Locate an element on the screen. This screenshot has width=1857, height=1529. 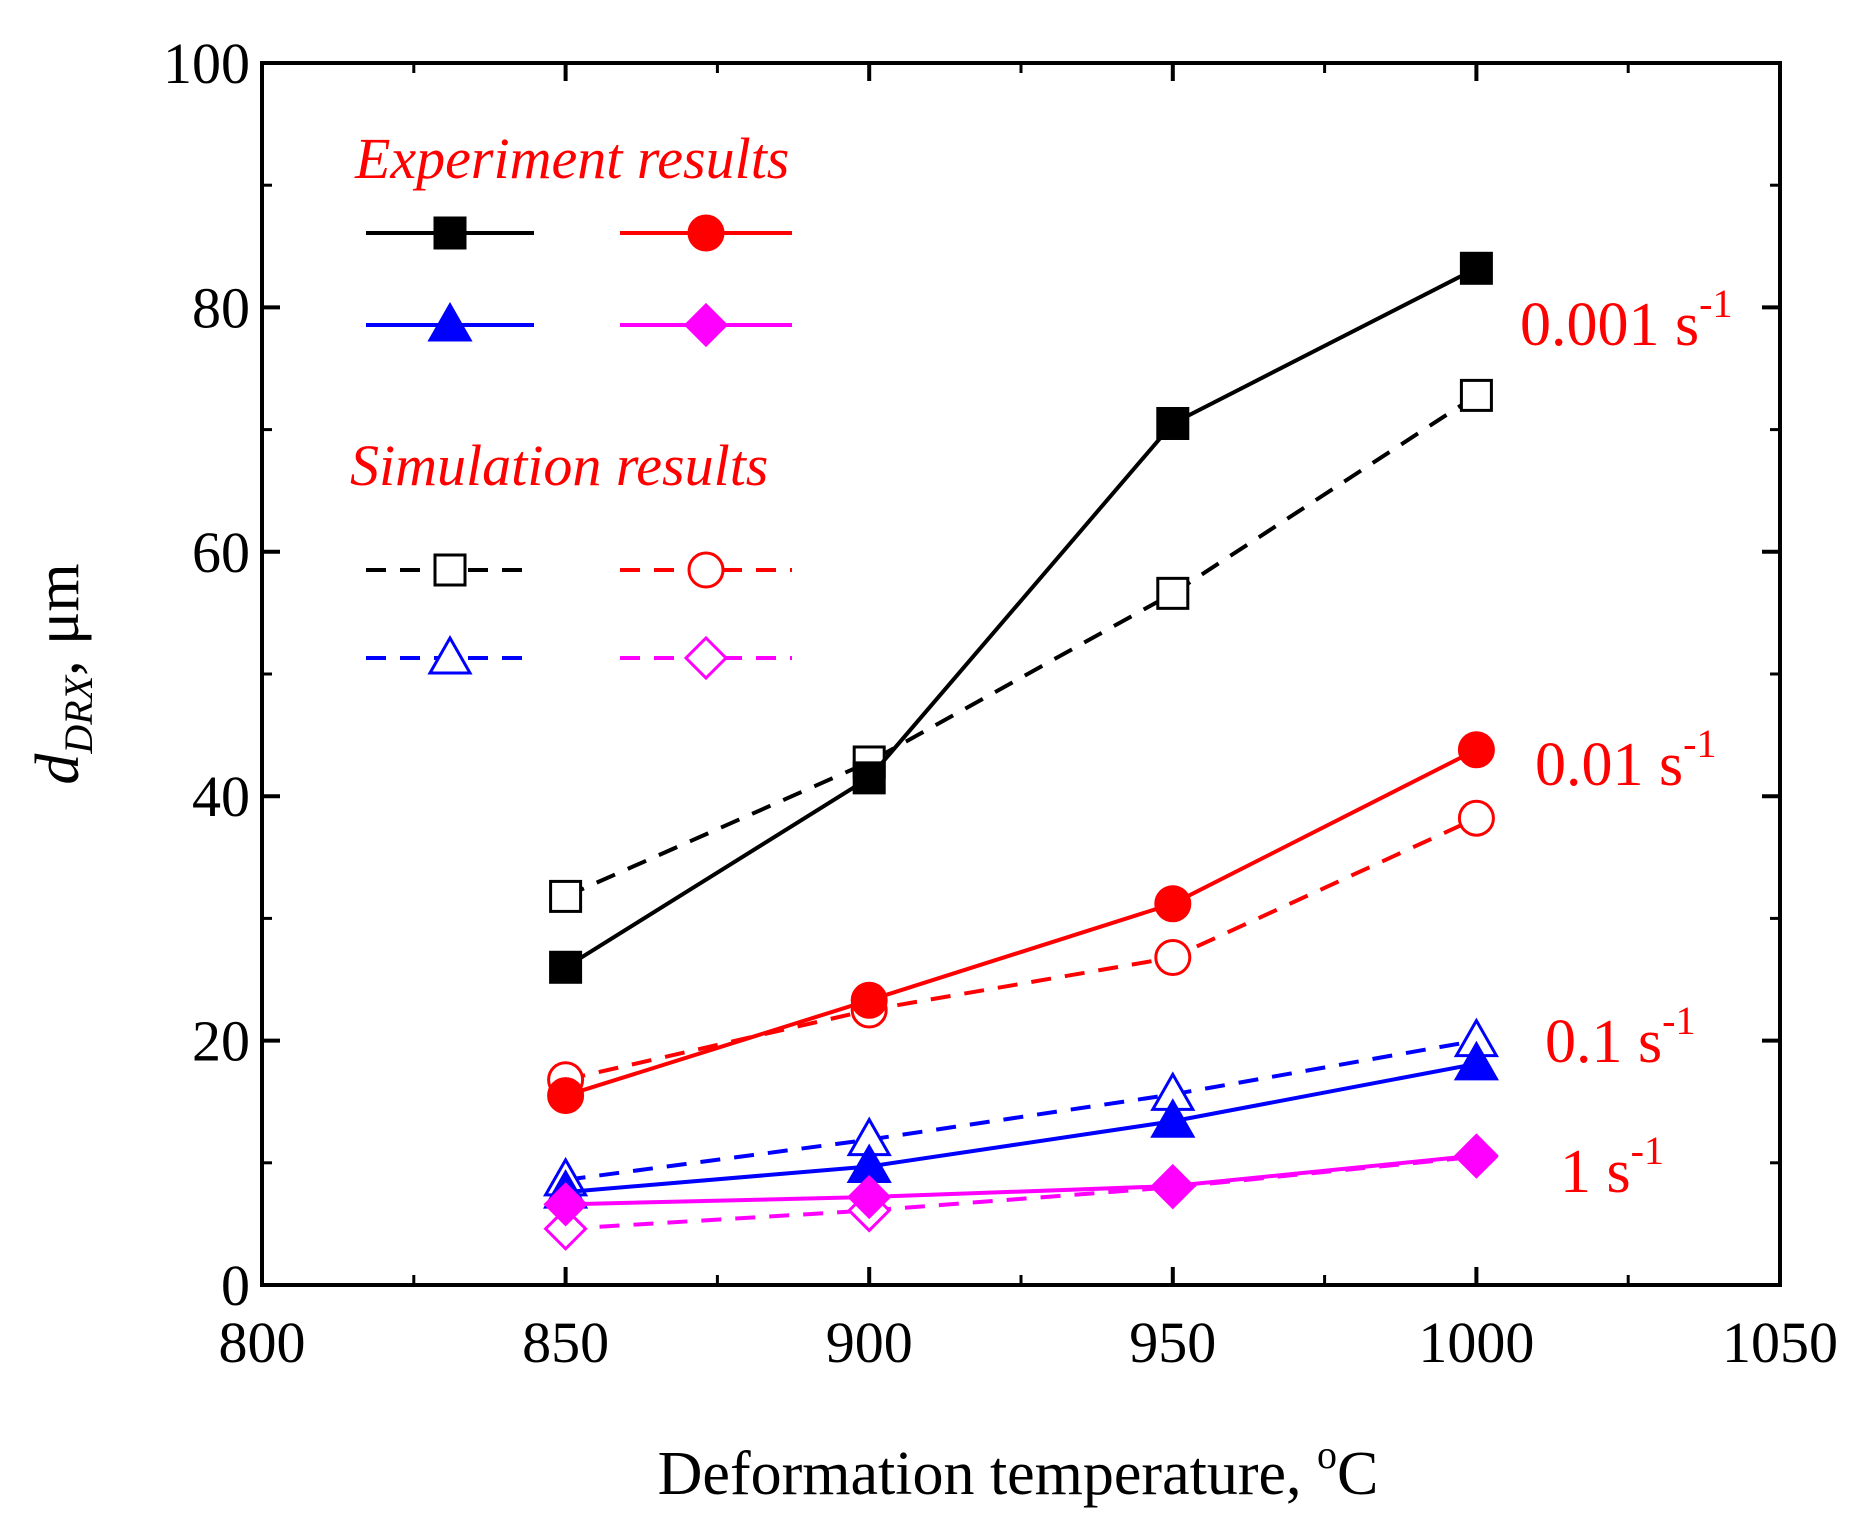
legend-entry-simulation-0p1 is located at coordinates (450, 654).